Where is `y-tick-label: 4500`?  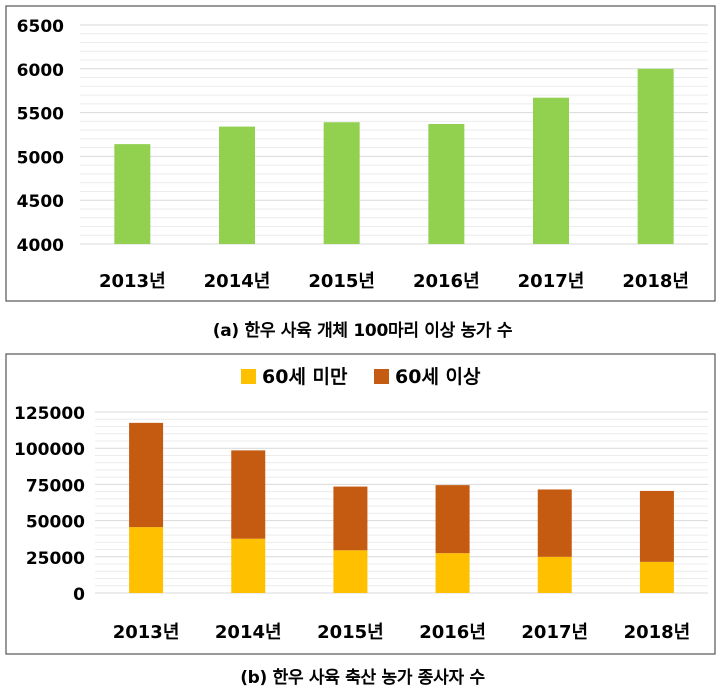 y-tick-label: 4500 is located at coordinates (40, 202).